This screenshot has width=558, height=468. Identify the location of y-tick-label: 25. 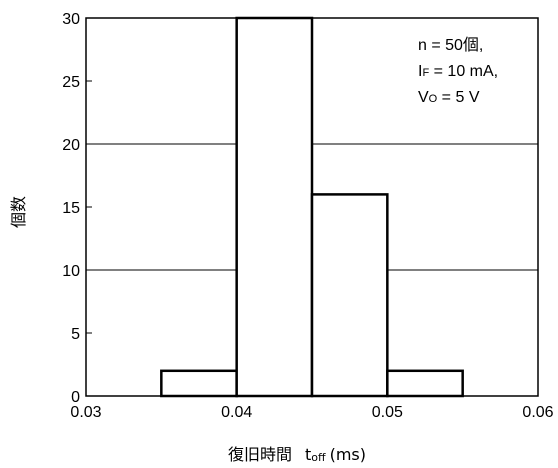
(71, 82).